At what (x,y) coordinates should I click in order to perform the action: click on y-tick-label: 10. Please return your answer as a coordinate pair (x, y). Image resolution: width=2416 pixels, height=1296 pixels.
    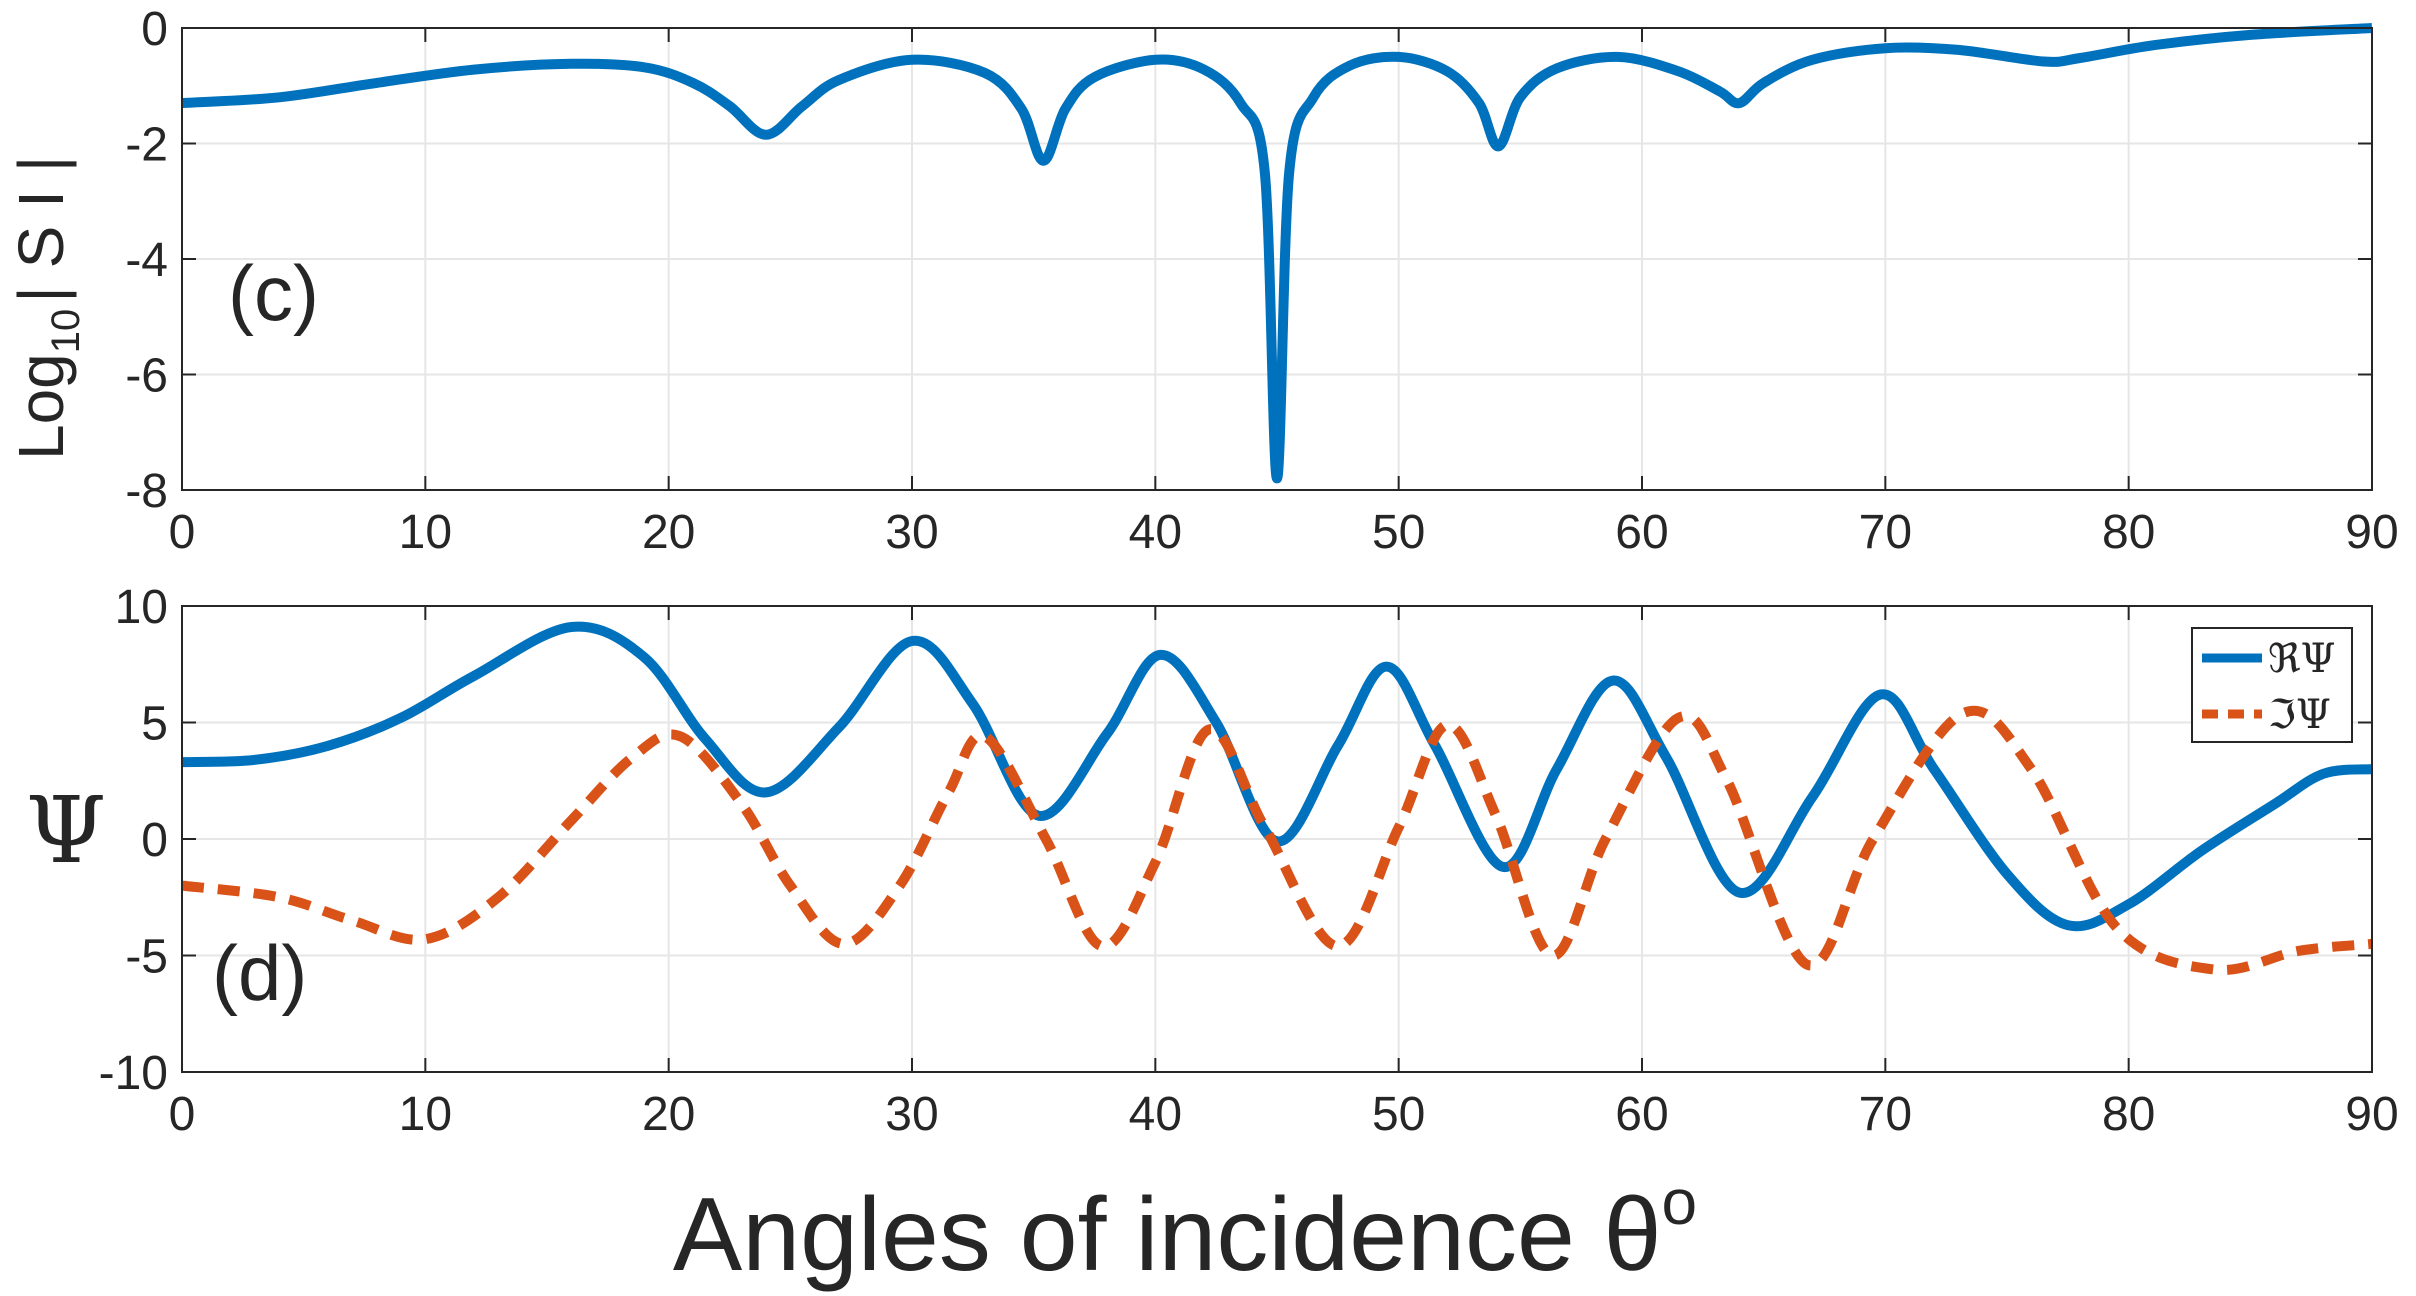
    Looking at the image, I should click on (141, 607).